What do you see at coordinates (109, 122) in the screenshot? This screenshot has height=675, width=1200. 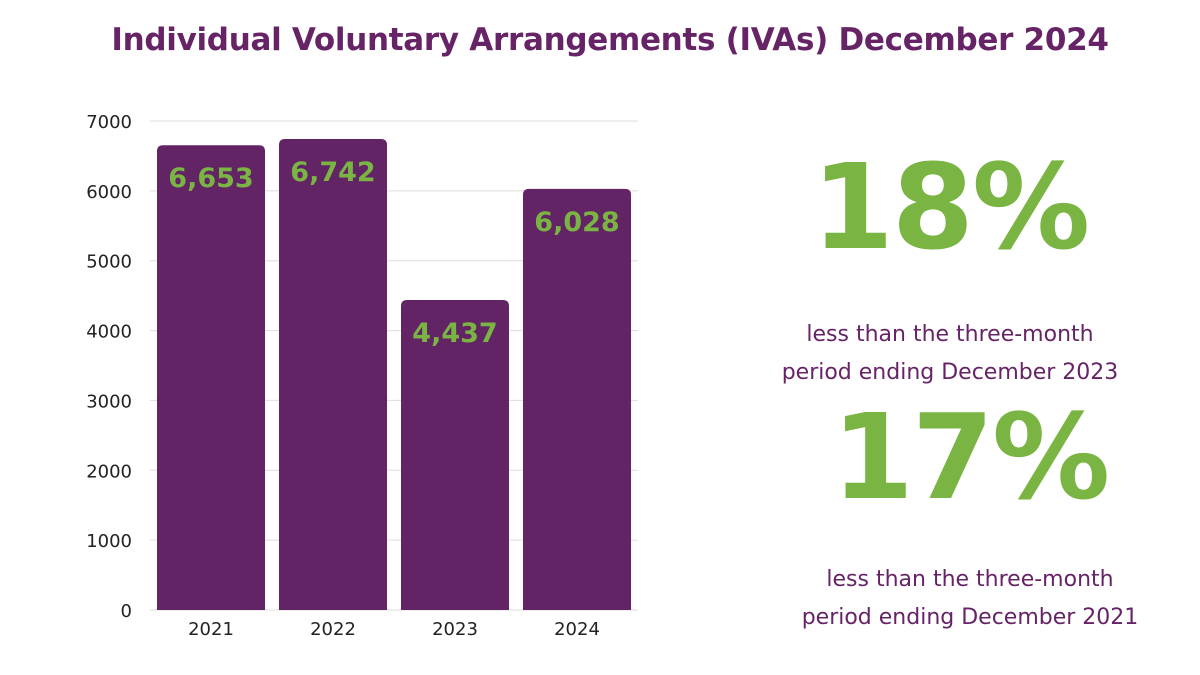 I see `y-tick-label: 7000` at bounding box center [109, 122].